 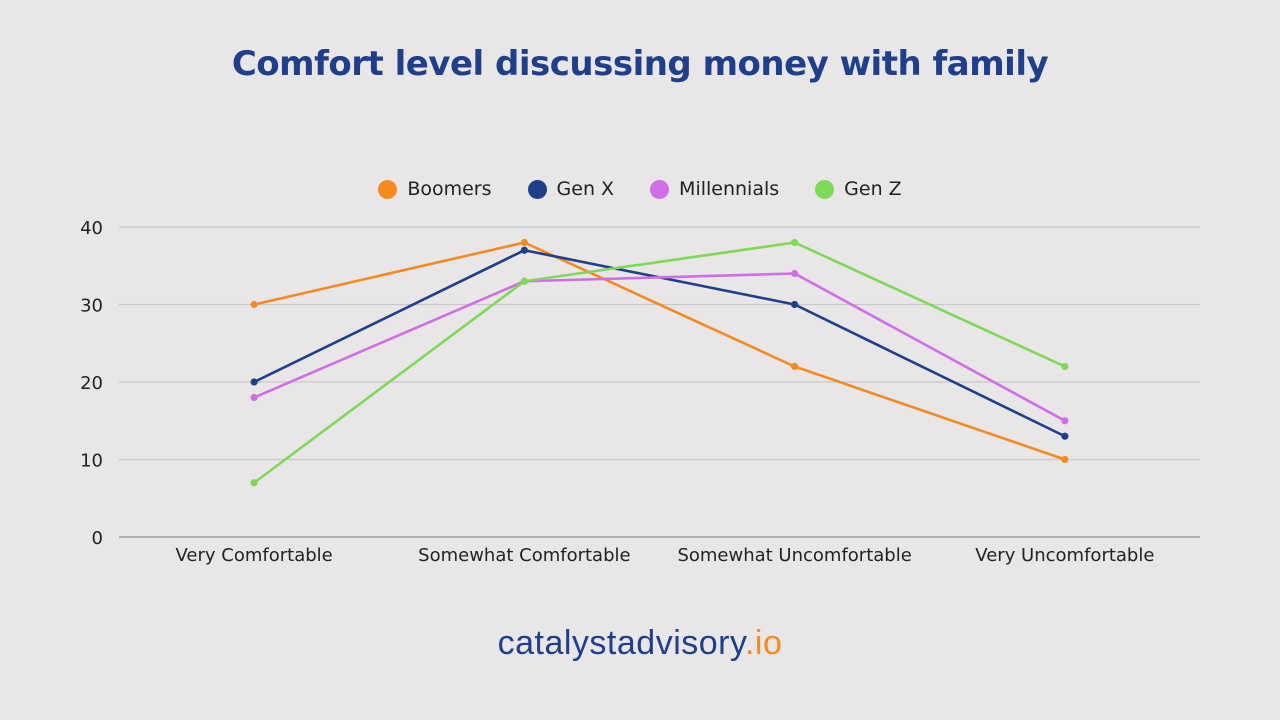 I want to click on y-tick-label: 0, so click(x=97, y=538).